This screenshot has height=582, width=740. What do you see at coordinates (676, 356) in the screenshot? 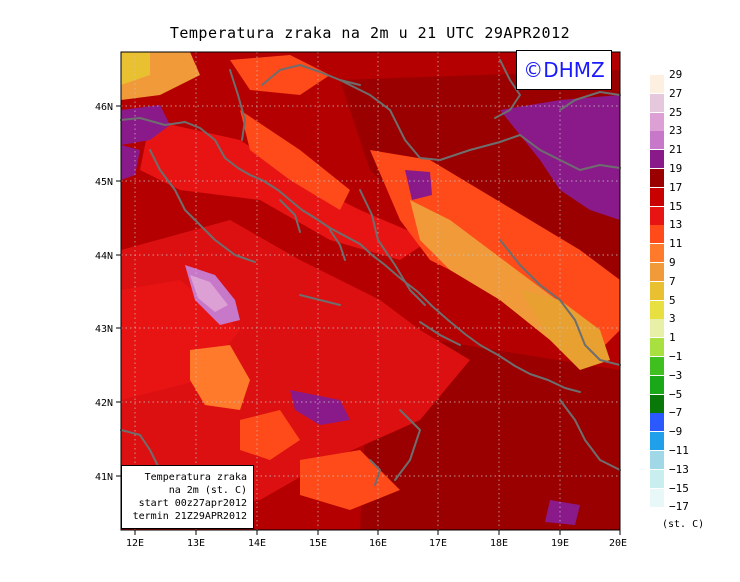
I see `legend-label: −1` at bounding box center [676, 356].